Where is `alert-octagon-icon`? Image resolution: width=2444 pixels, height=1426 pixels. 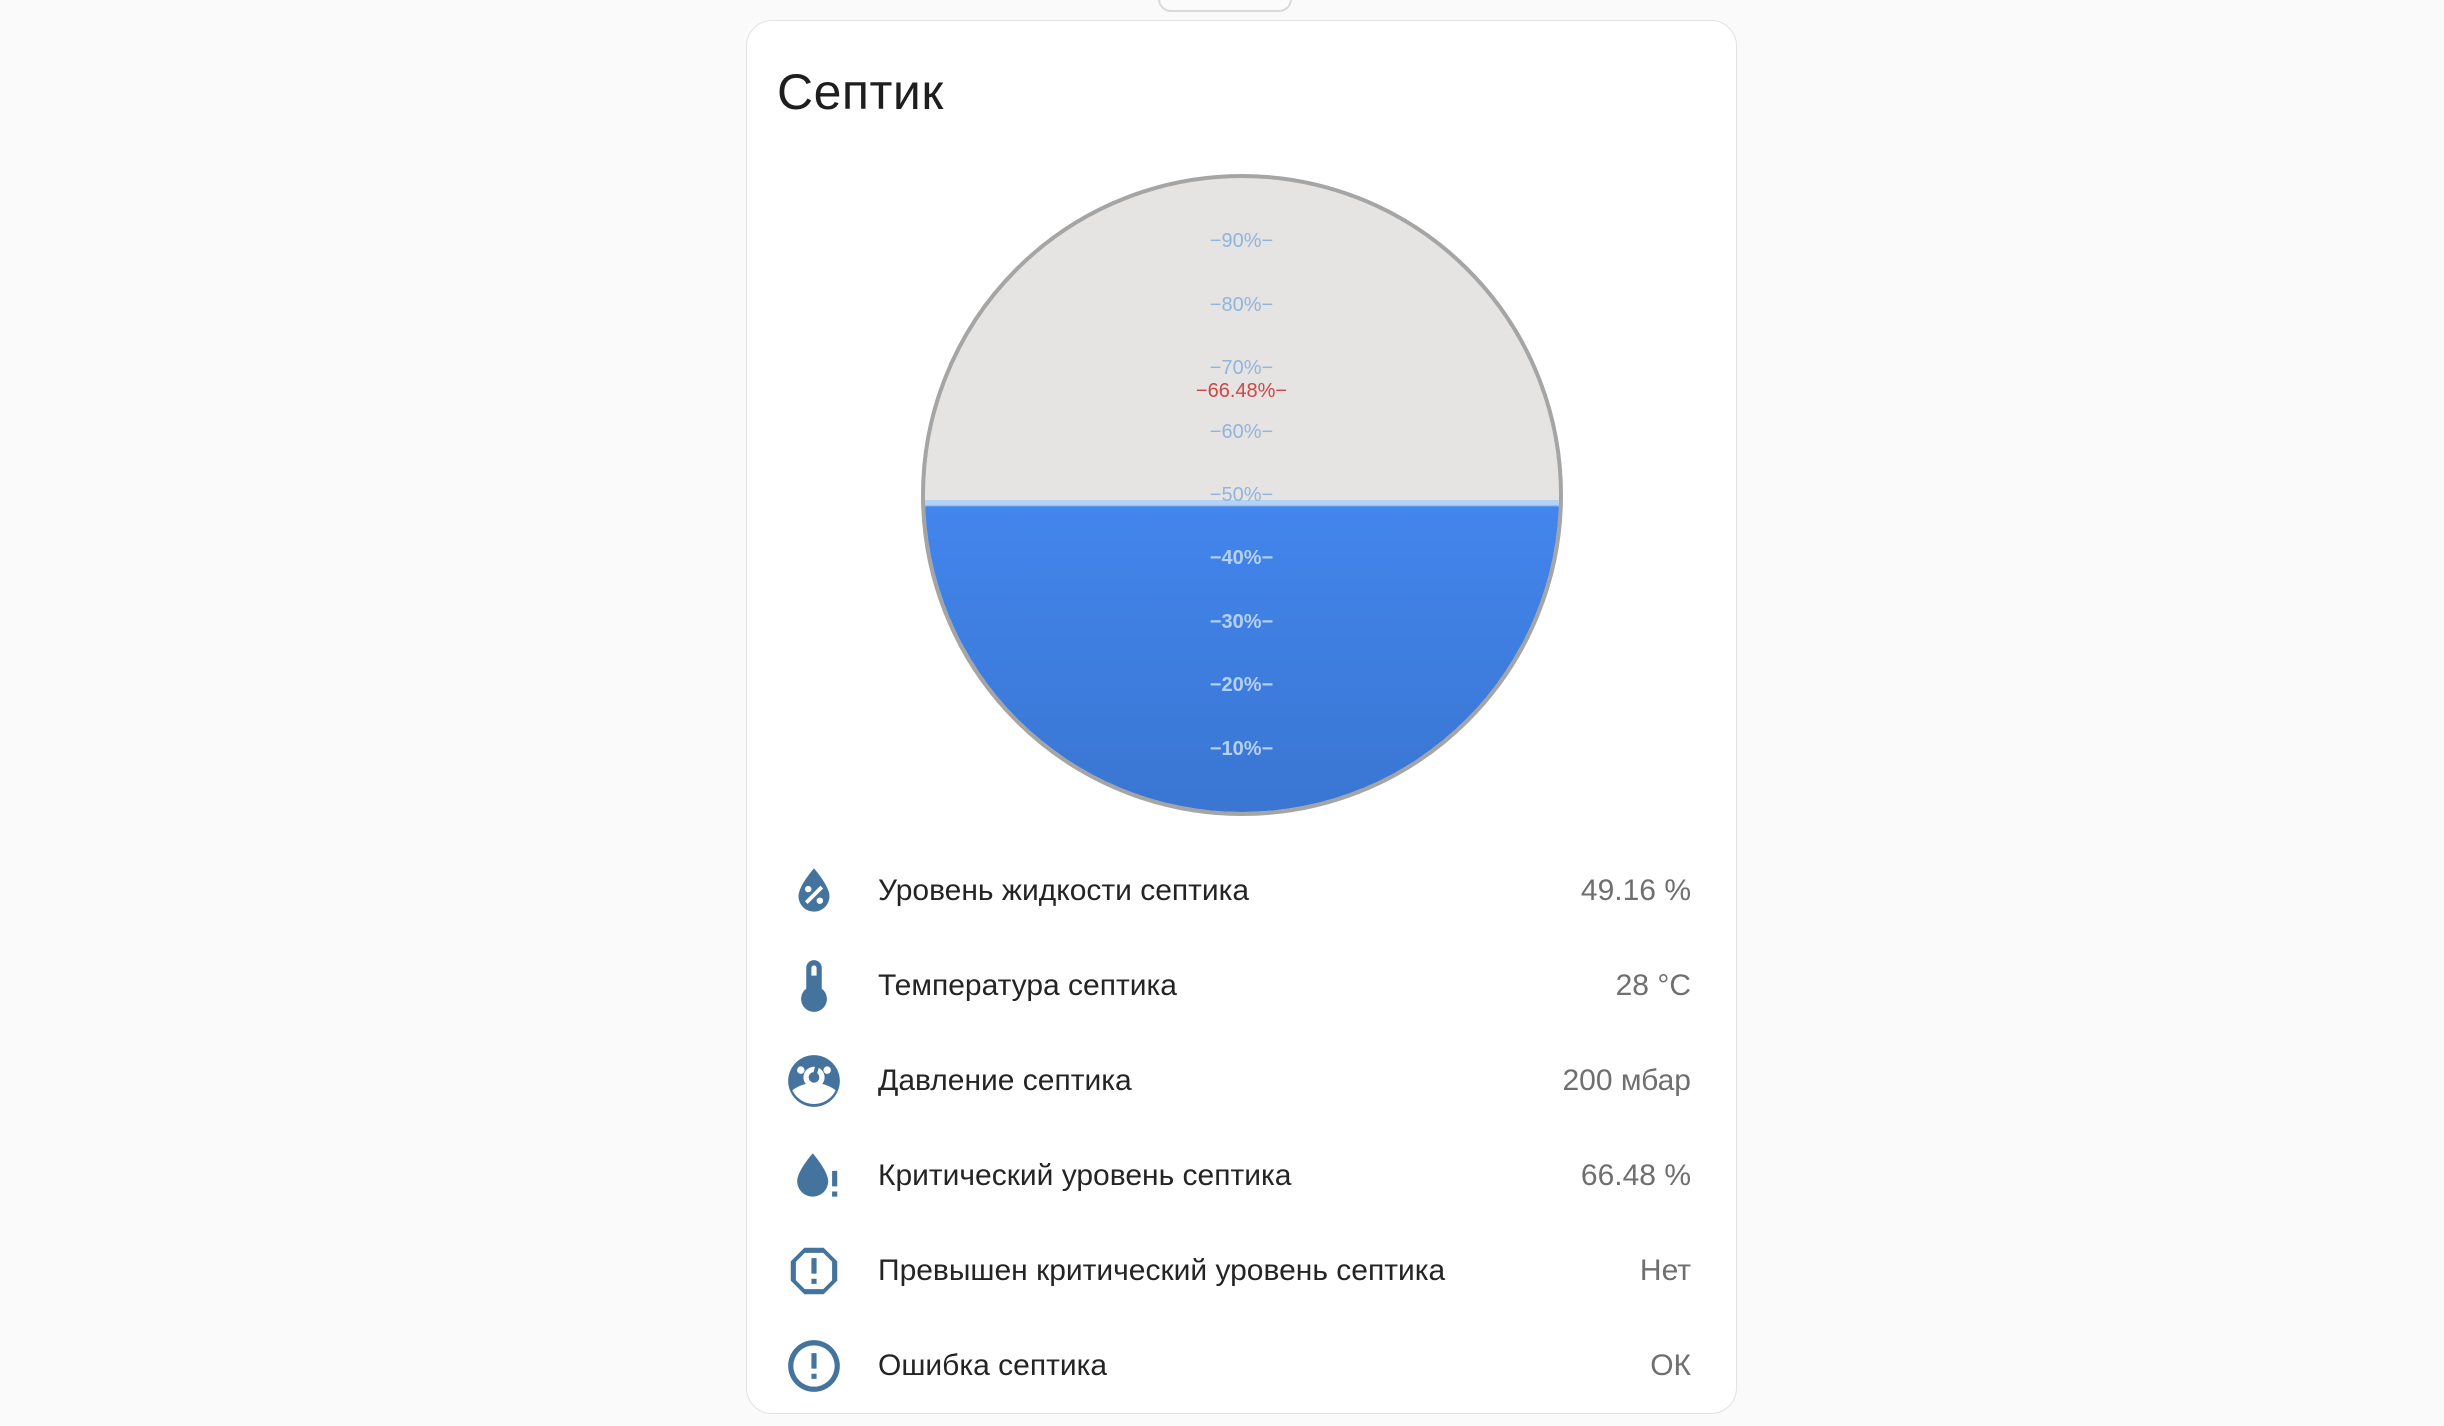 alert-octagon-icon is located at coordinates (814, 1271).